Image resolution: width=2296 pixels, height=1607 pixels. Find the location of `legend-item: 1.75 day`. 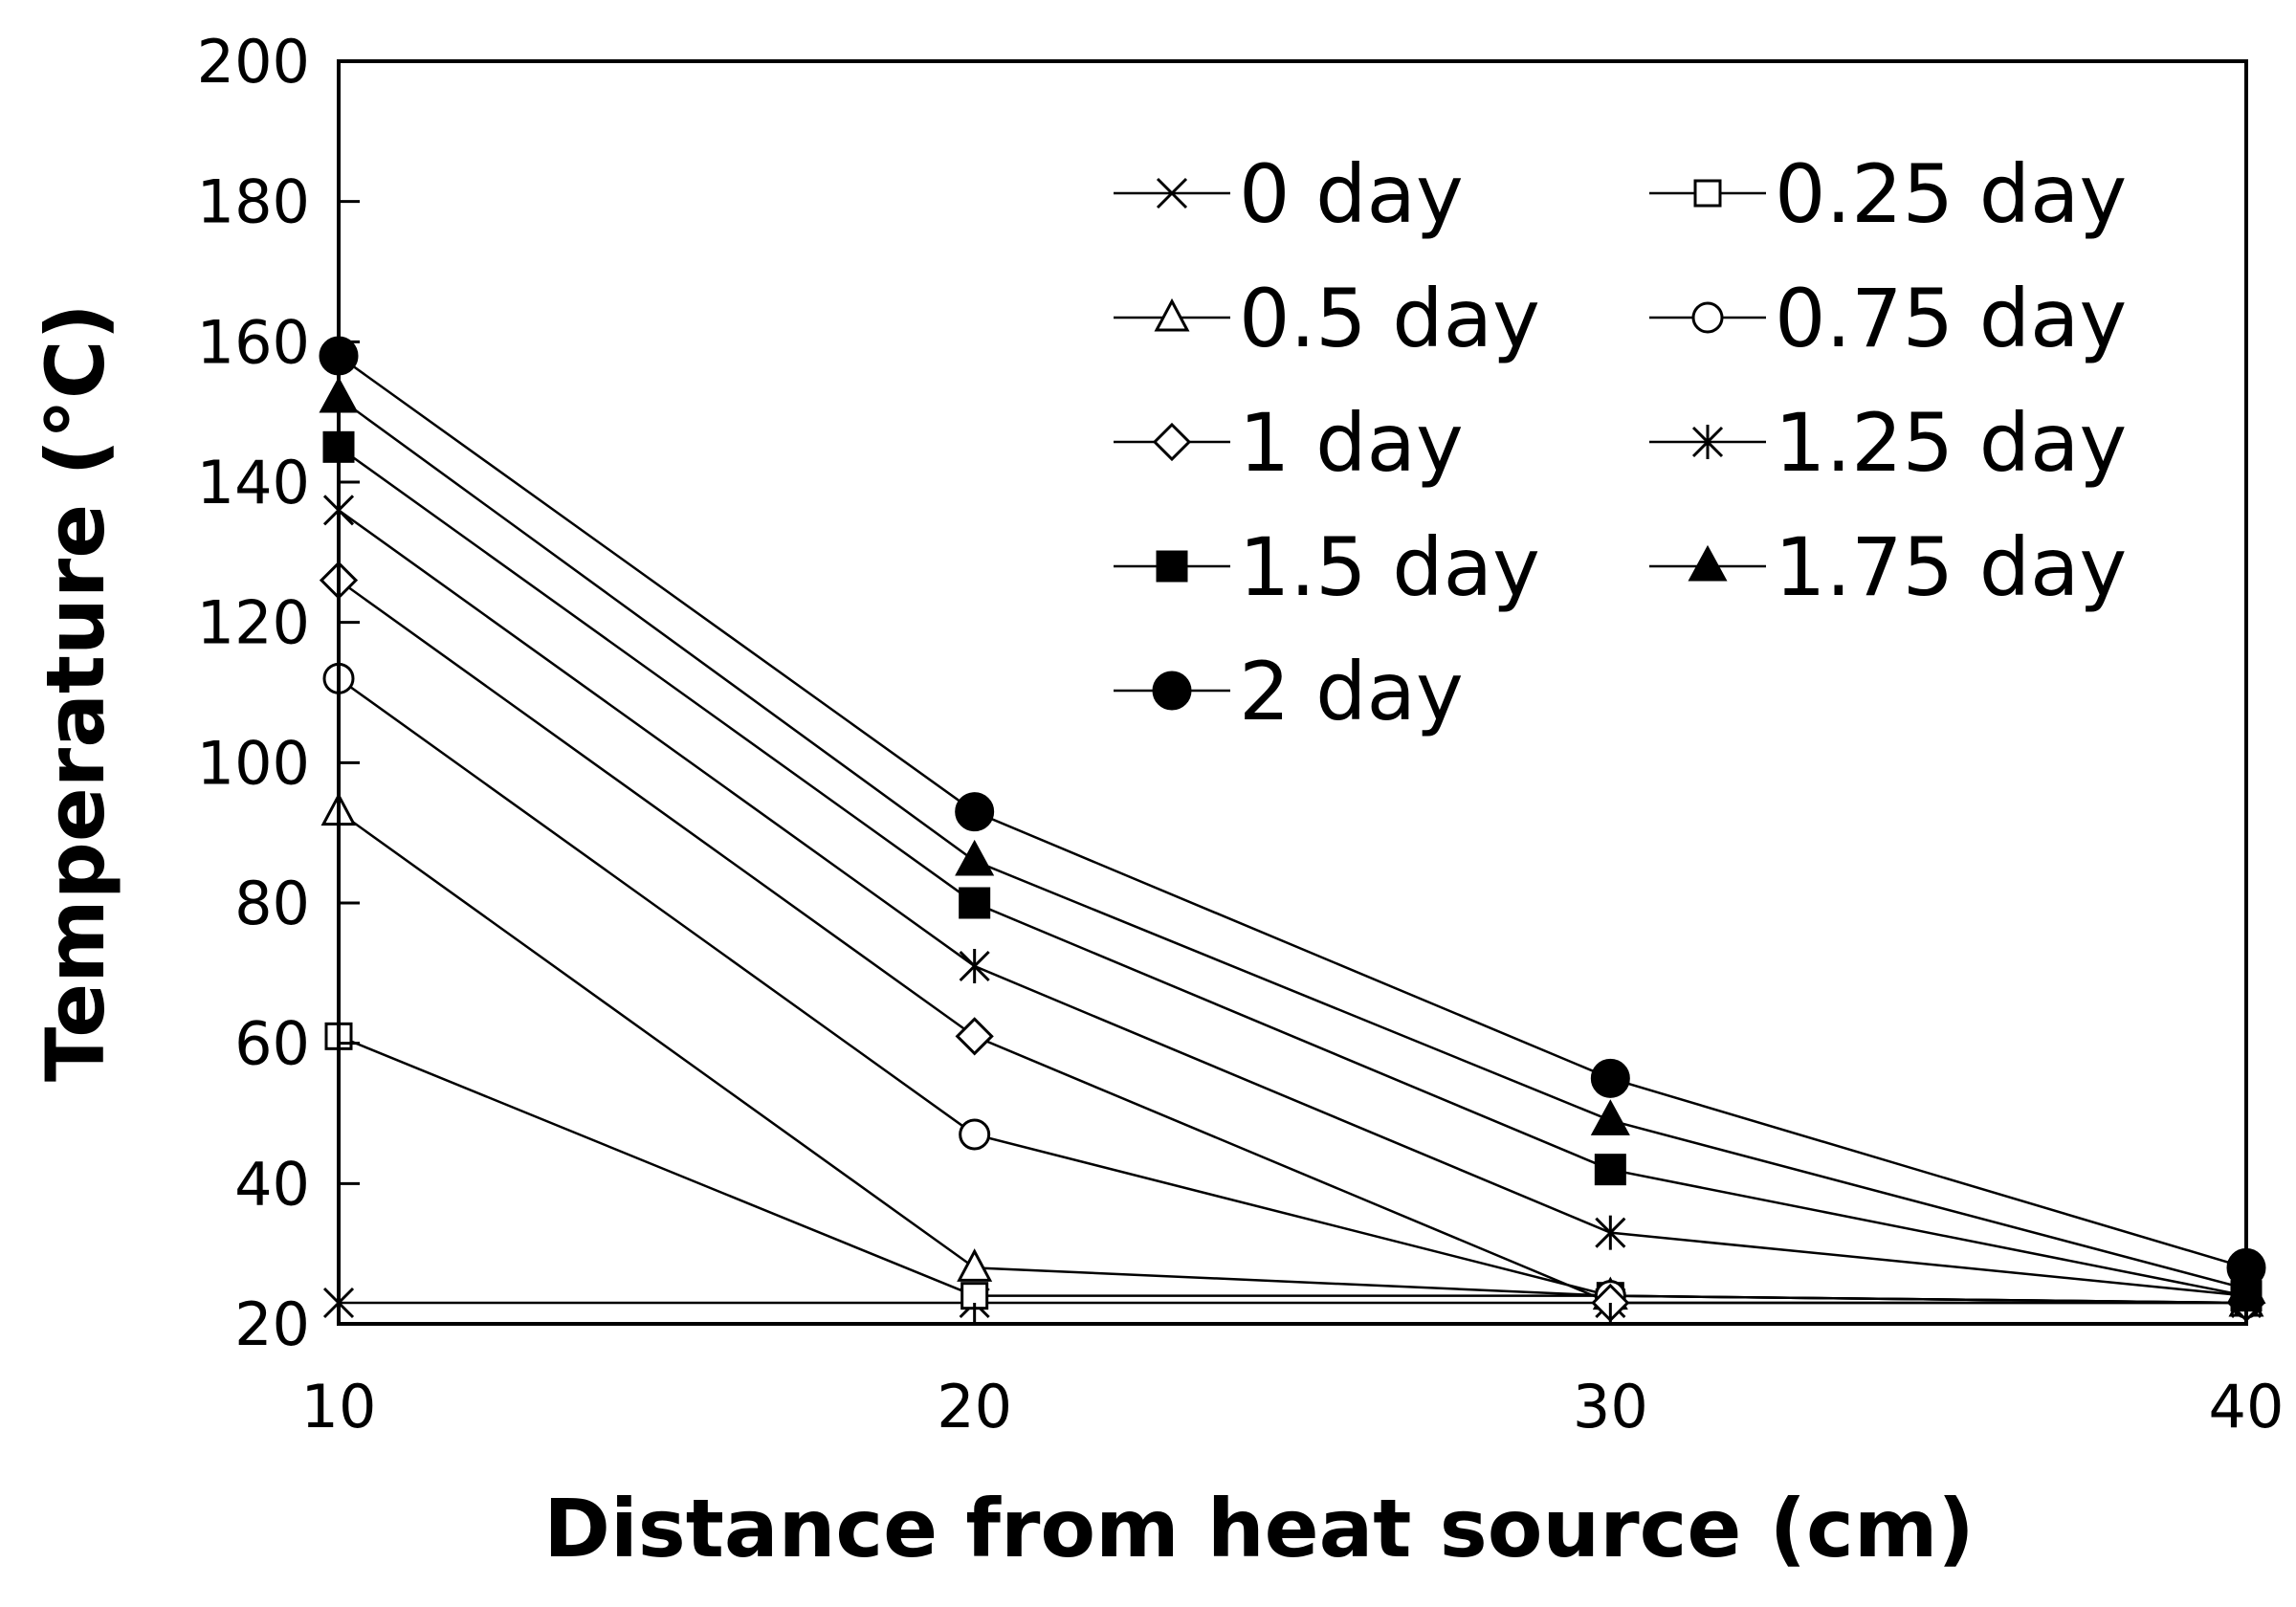

legend-item: 1.75 day is located at coordinates (1888, 567).